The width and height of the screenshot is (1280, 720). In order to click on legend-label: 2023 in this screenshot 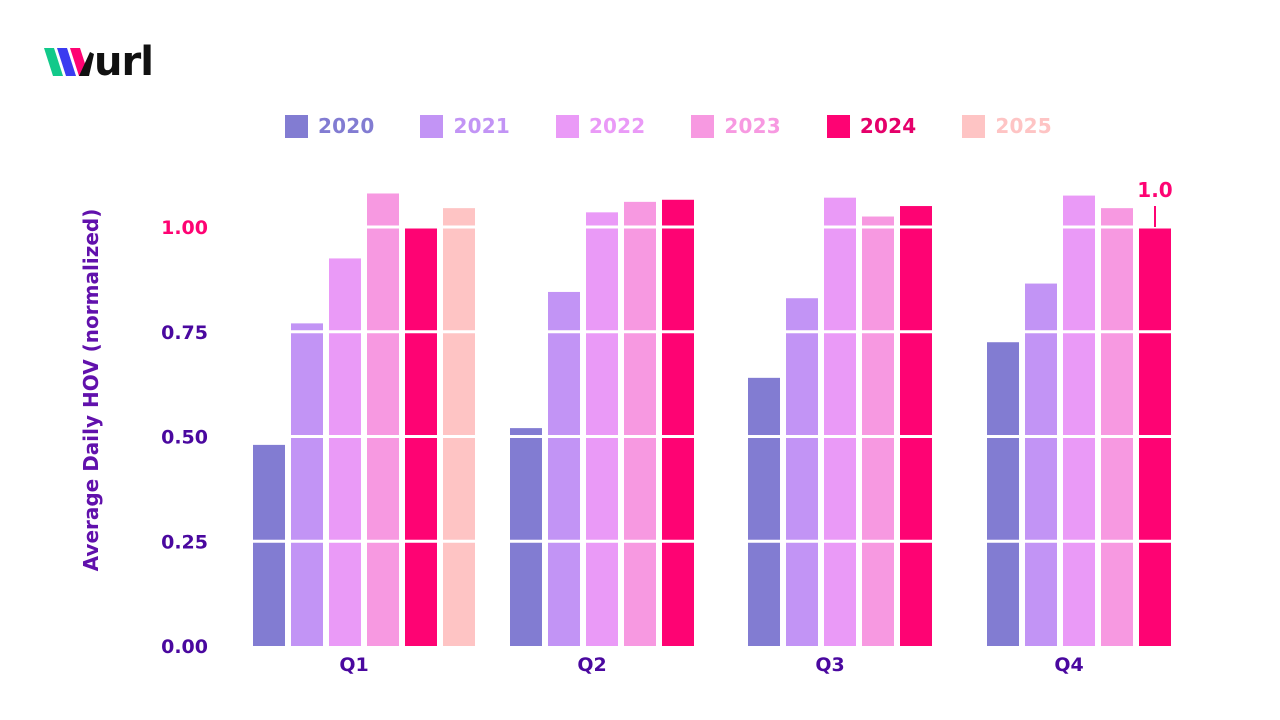, I will do `click(752, 126)`.